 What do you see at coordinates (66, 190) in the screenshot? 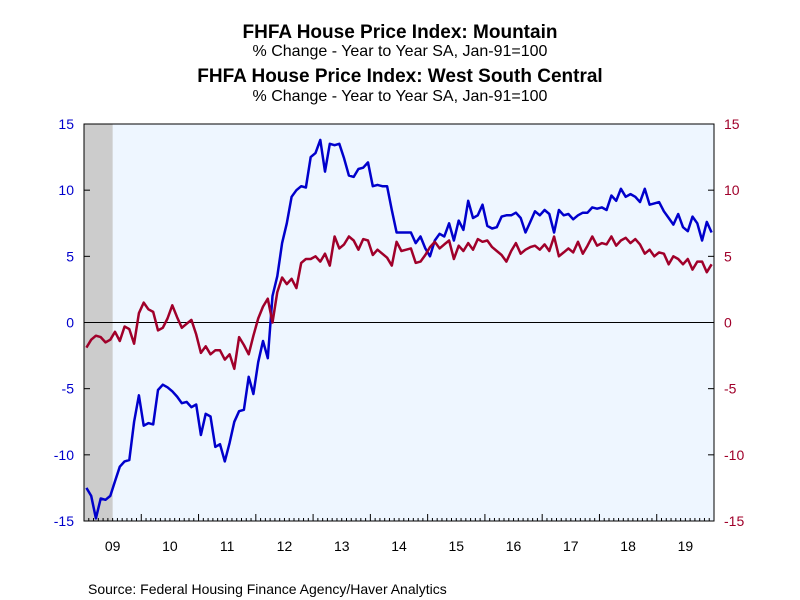
I see `y-tick-label-left: 10` at bounding box center [66, 190].